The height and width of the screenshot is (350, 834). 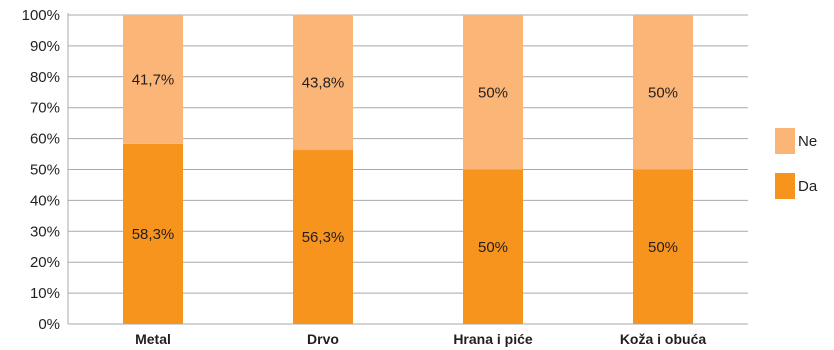 What do you see at coordinates (785, 186) in the screenshot?
I see `legend-swatch-da` at bounding box center [785, 186].